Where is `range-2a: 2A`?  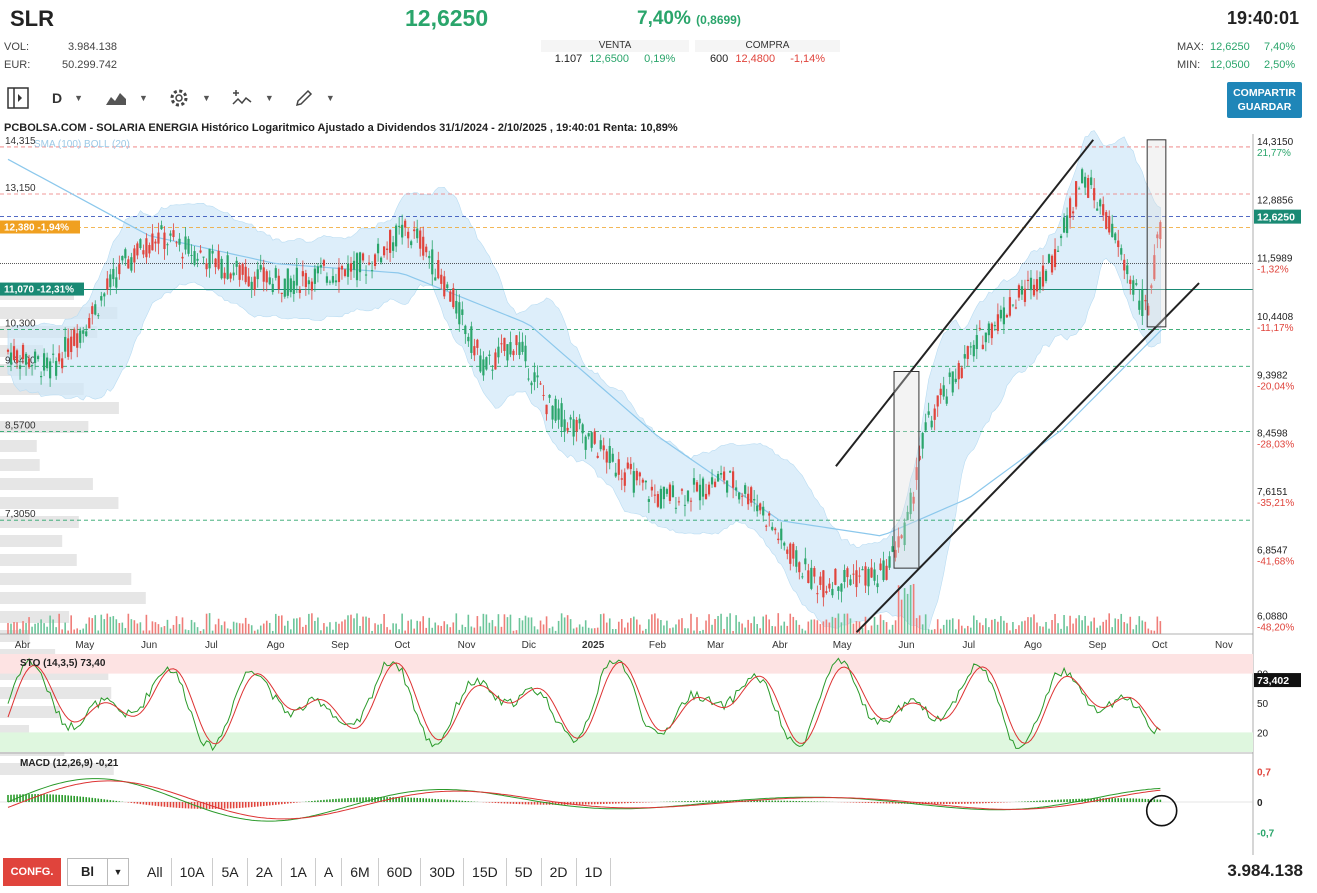 range-2a: 2A is located at coordinates (265, 872).